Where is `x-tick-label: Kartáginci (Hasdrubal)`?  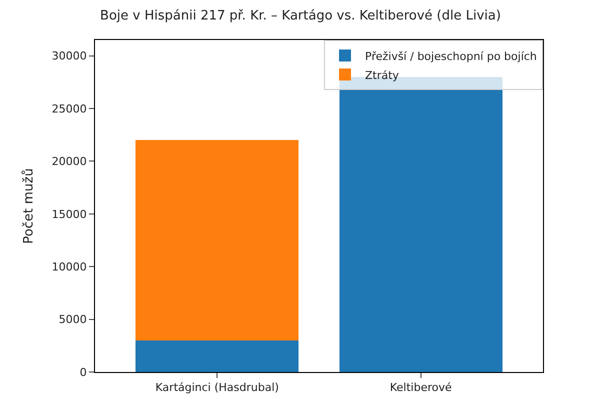 x-tick-label: Kartáginci (Hasdrubal) is located at coordinates (217, 387).